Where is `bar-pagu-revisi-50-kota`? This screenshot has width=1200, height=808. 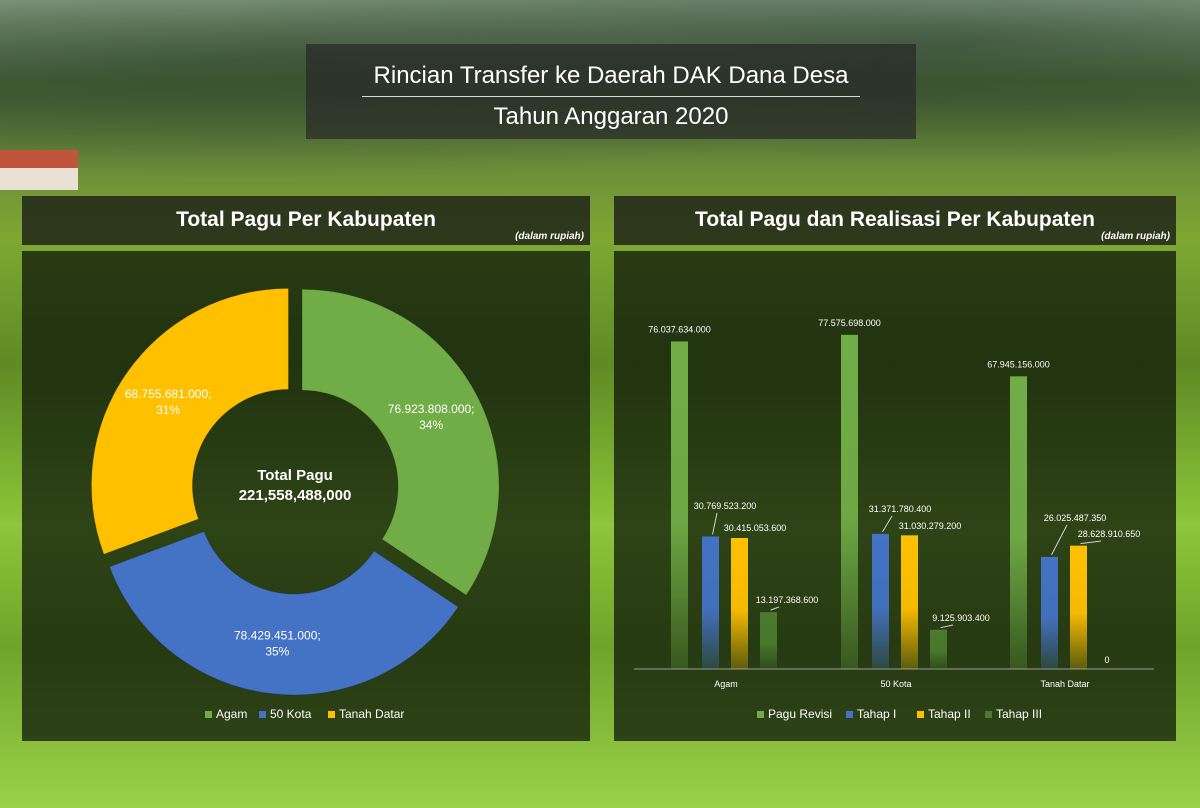
bar-pagu-revisi-50-kota is located at coordinates (849, 501).